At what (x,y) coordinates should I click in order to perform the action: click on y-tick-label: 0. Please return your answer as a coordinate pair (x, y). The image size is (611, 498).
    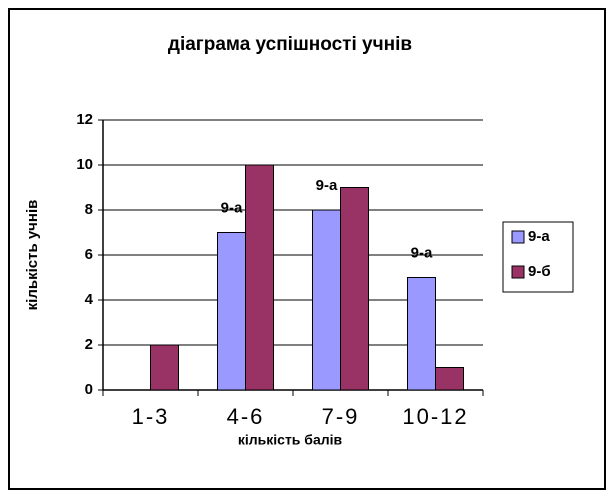
    Looking at the image, I should click on (89, 389).